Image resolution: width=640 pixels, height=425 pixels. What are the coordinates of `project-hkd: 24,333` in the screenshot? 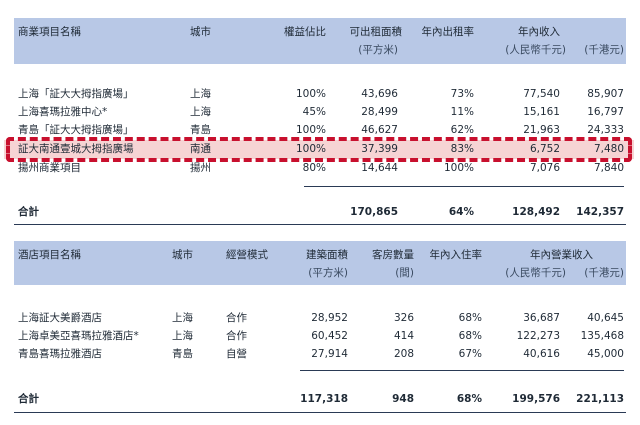 It's located at (605, 130).